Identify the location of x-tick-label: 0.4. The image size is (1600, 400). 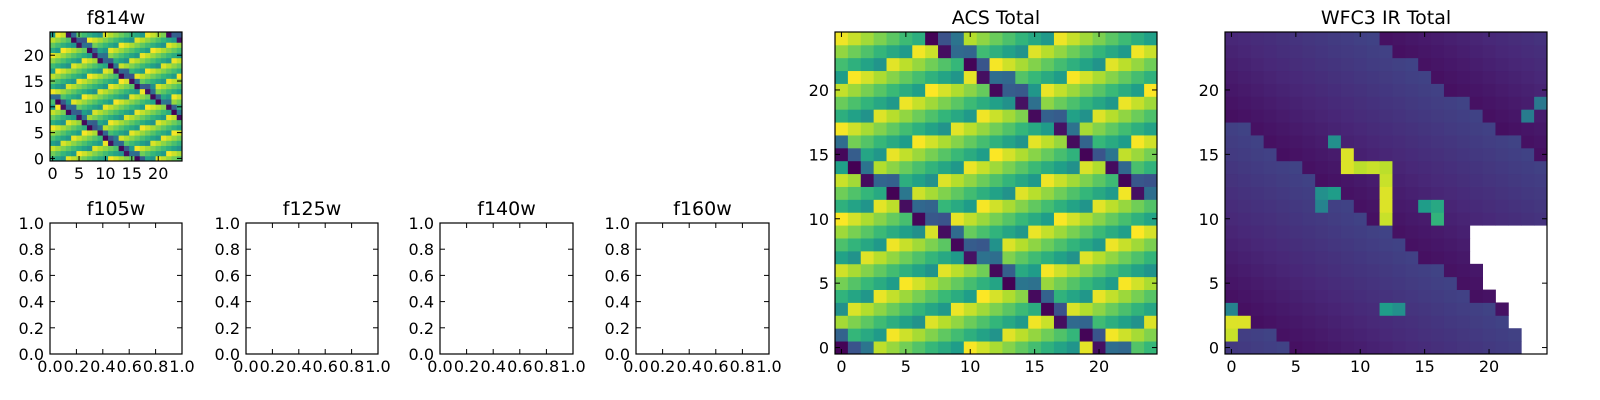
(688, 366).